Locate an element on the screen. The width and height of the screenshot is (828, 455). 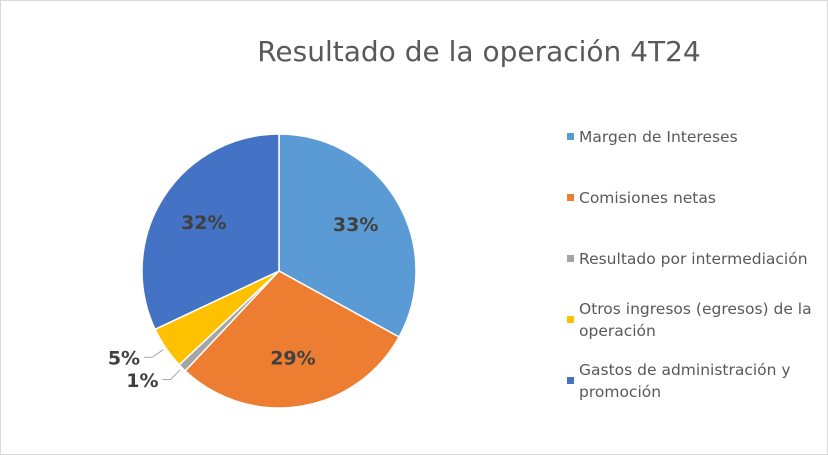
legend-item: Margen de Intereses is located at coordinates (694, 136).